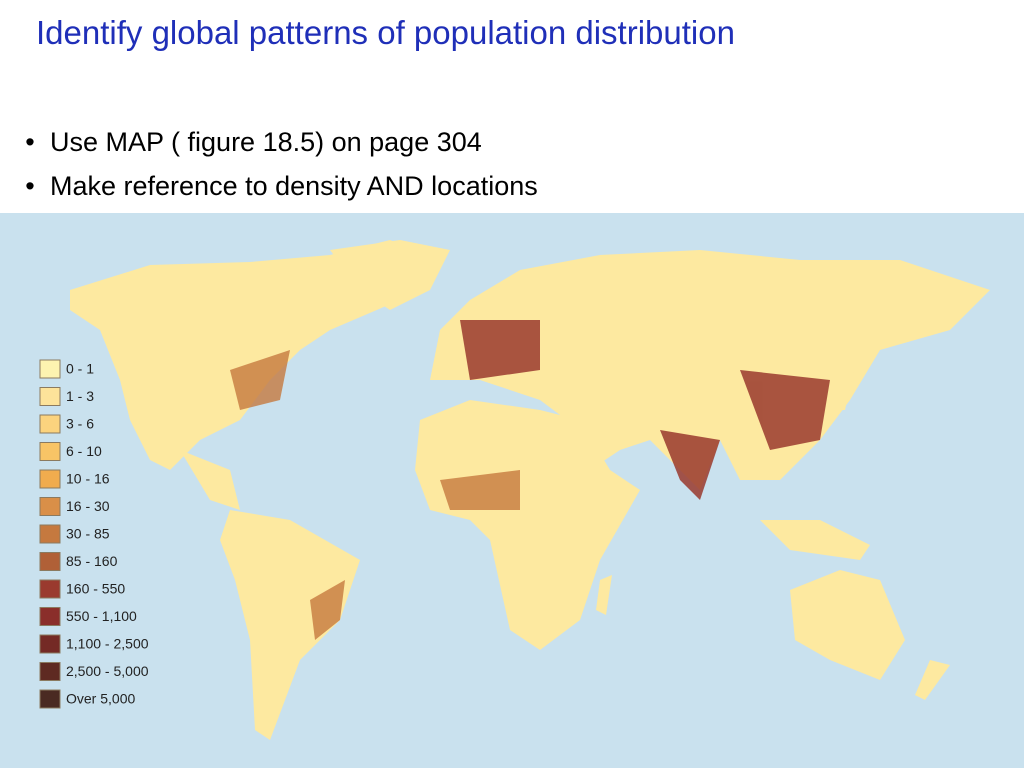 Image resolution: width=1024 pixels, height=768 pixels. I want to click on south-america, so click(290, 625).